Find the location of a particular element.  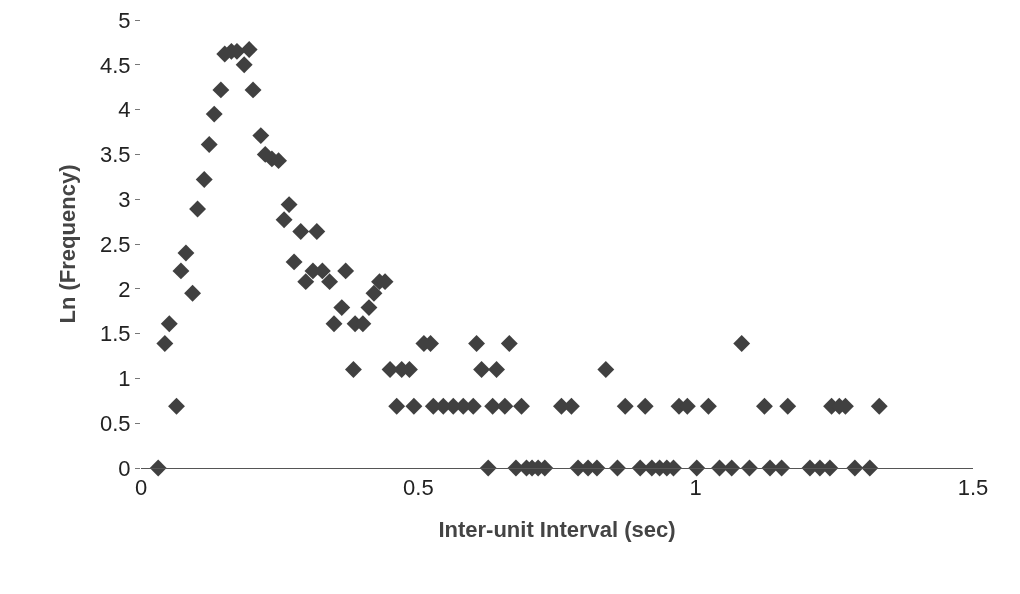

y-tick-label: 5 is located at coordinates (124, 20).